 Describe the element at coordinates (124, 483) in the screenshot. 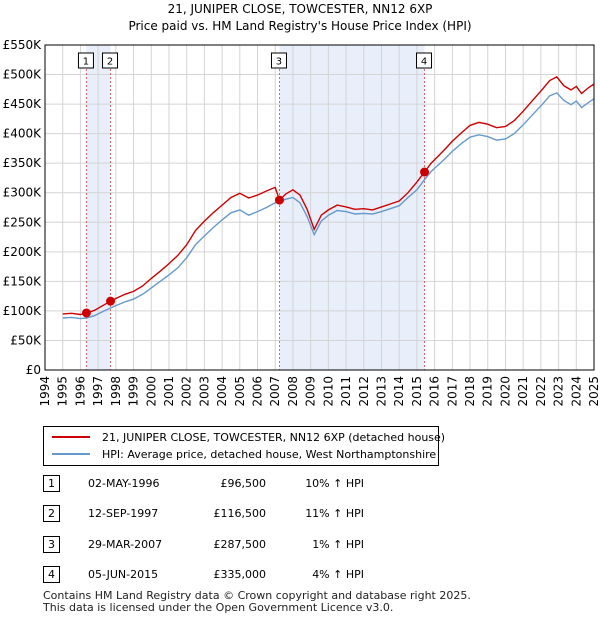

I see `sale-date: 02-MAY-1996` at that location.